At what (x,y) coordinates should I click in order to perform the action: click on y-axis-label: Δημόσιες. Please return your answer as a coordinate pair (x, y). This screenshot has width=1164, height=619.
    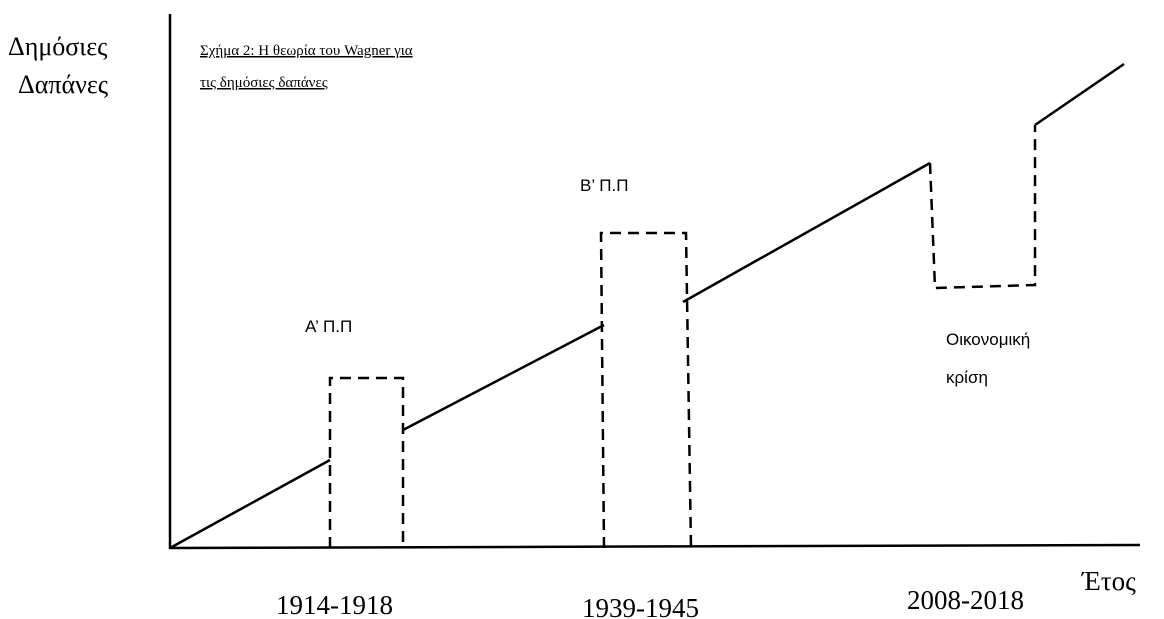
    Looking at the image, I should click on (58, 46).